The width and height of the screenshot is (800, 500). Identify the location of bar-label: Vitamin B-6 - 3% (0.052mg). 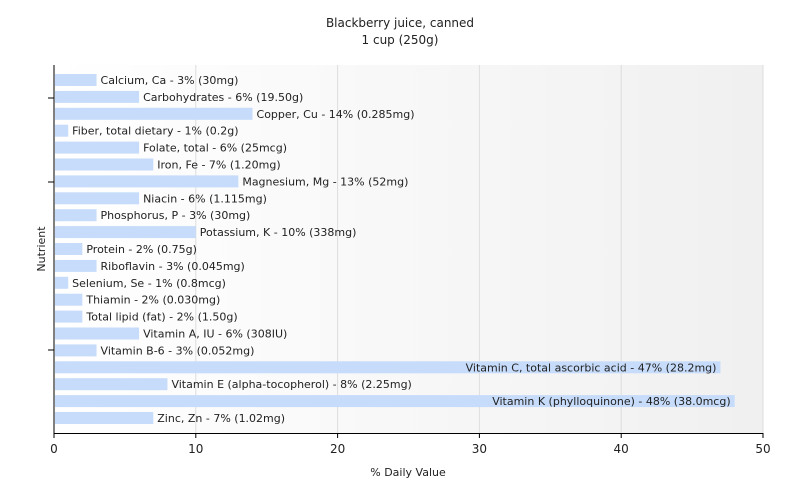
(178, 350).